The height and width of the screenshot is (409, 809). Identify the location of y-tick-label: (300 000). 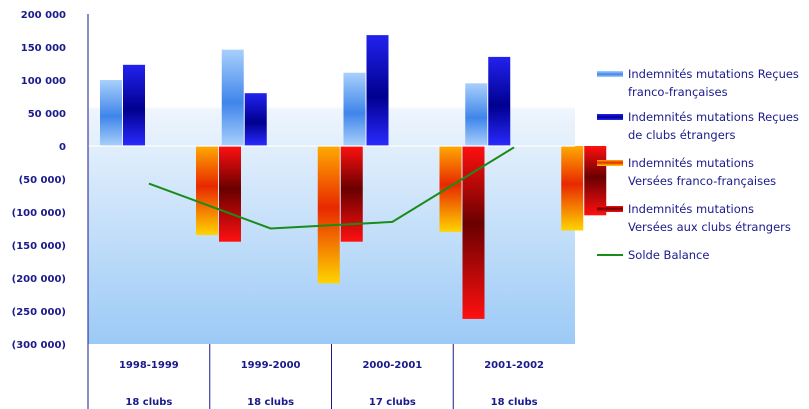
(39, 345).